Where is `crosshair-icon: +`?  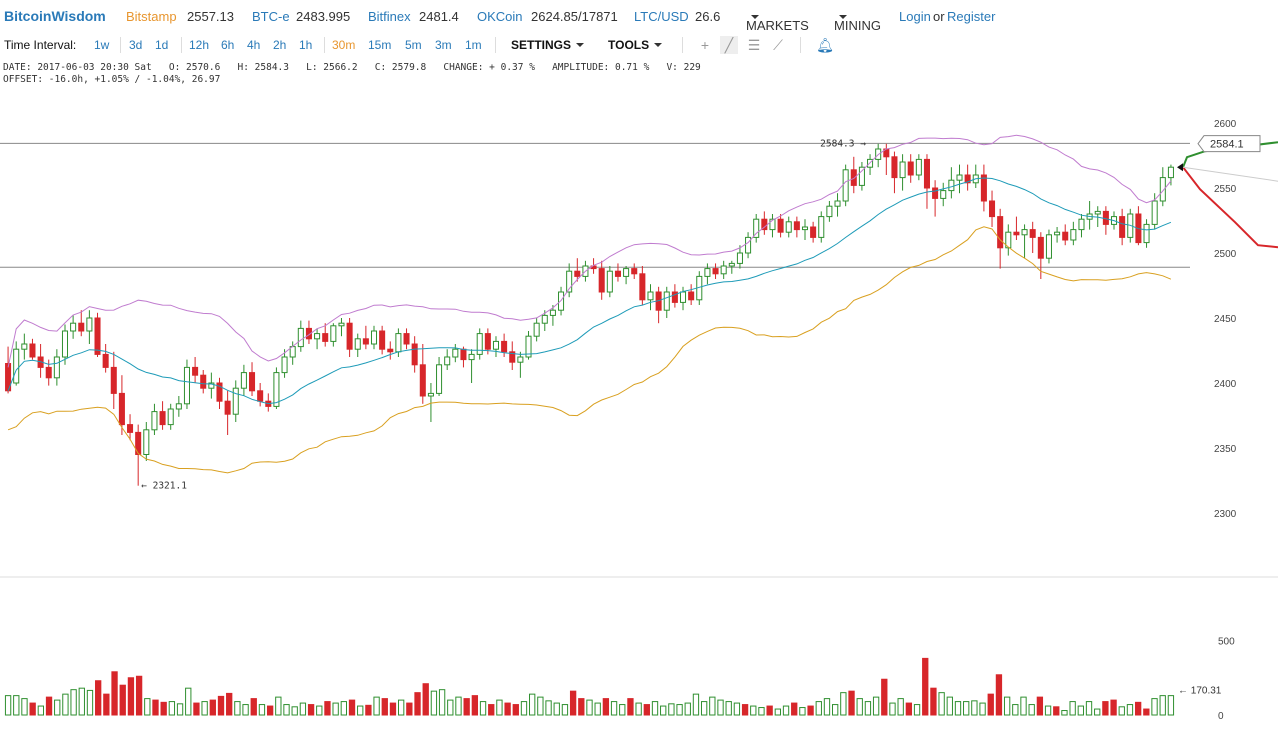
crosshair-icon: + is located at coordinates (705, 45).